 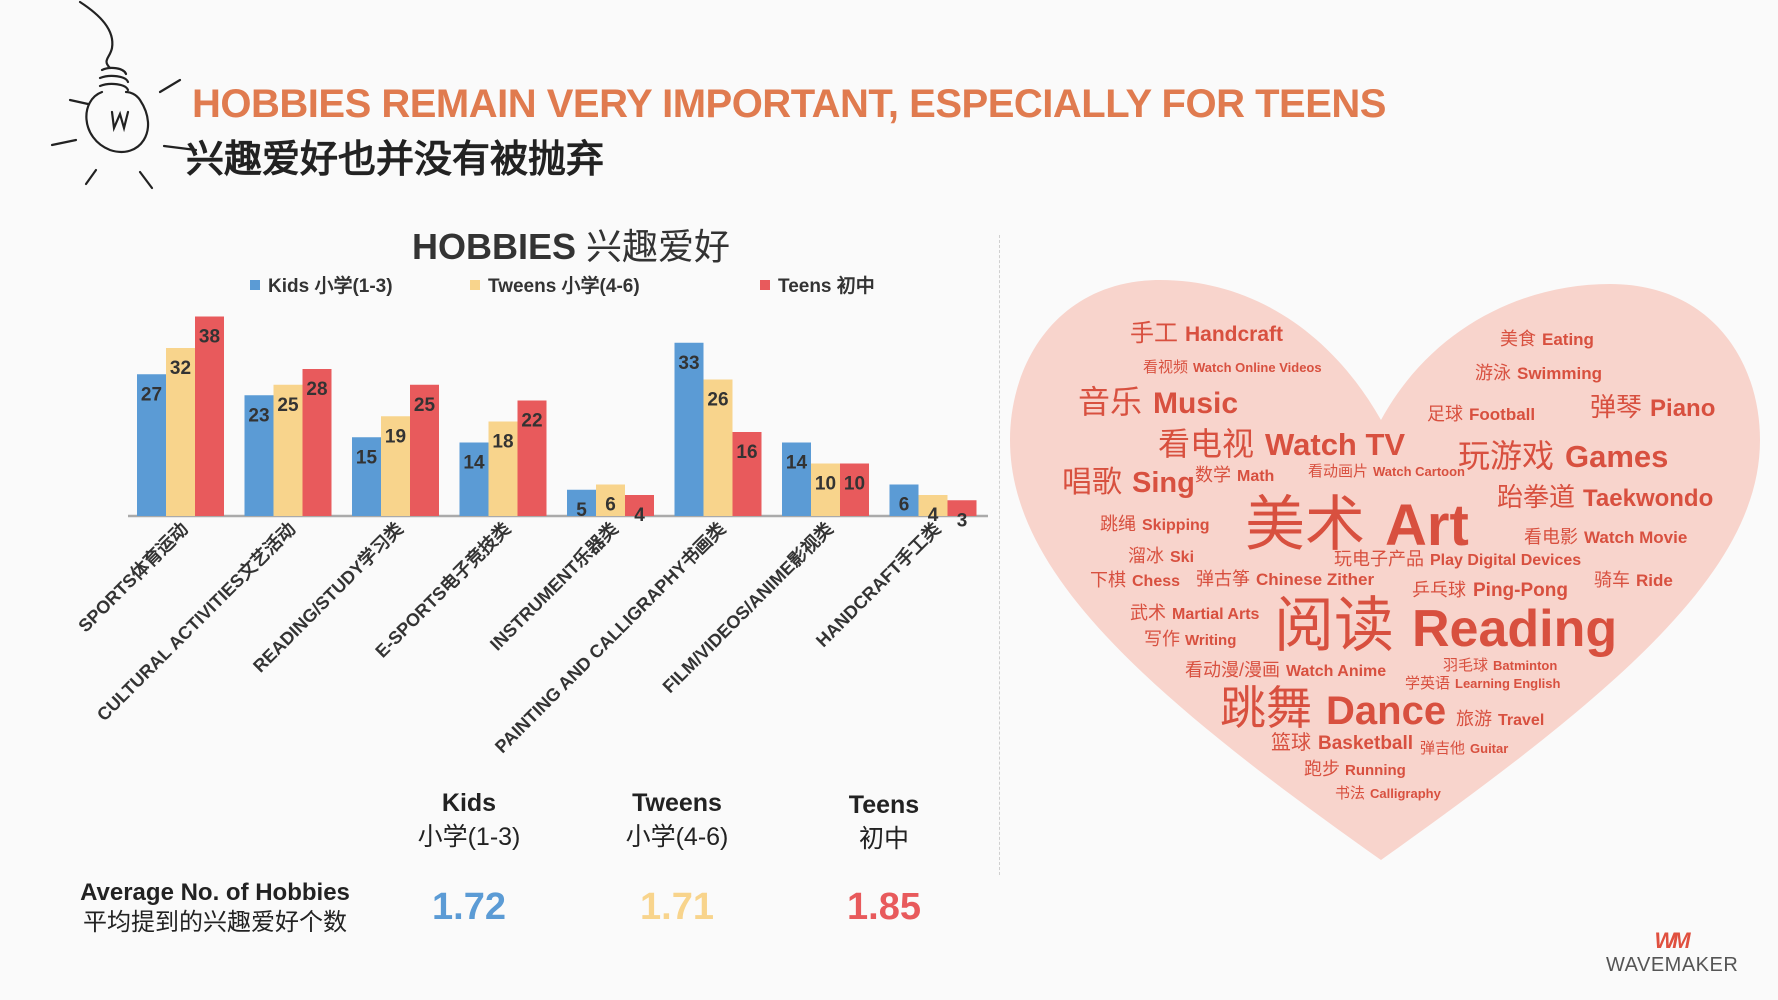 What do you see at coordinates (825, 484) in the screenshot?
I see `data-label-tweens-6: 10` at bounding box center [825, 484].